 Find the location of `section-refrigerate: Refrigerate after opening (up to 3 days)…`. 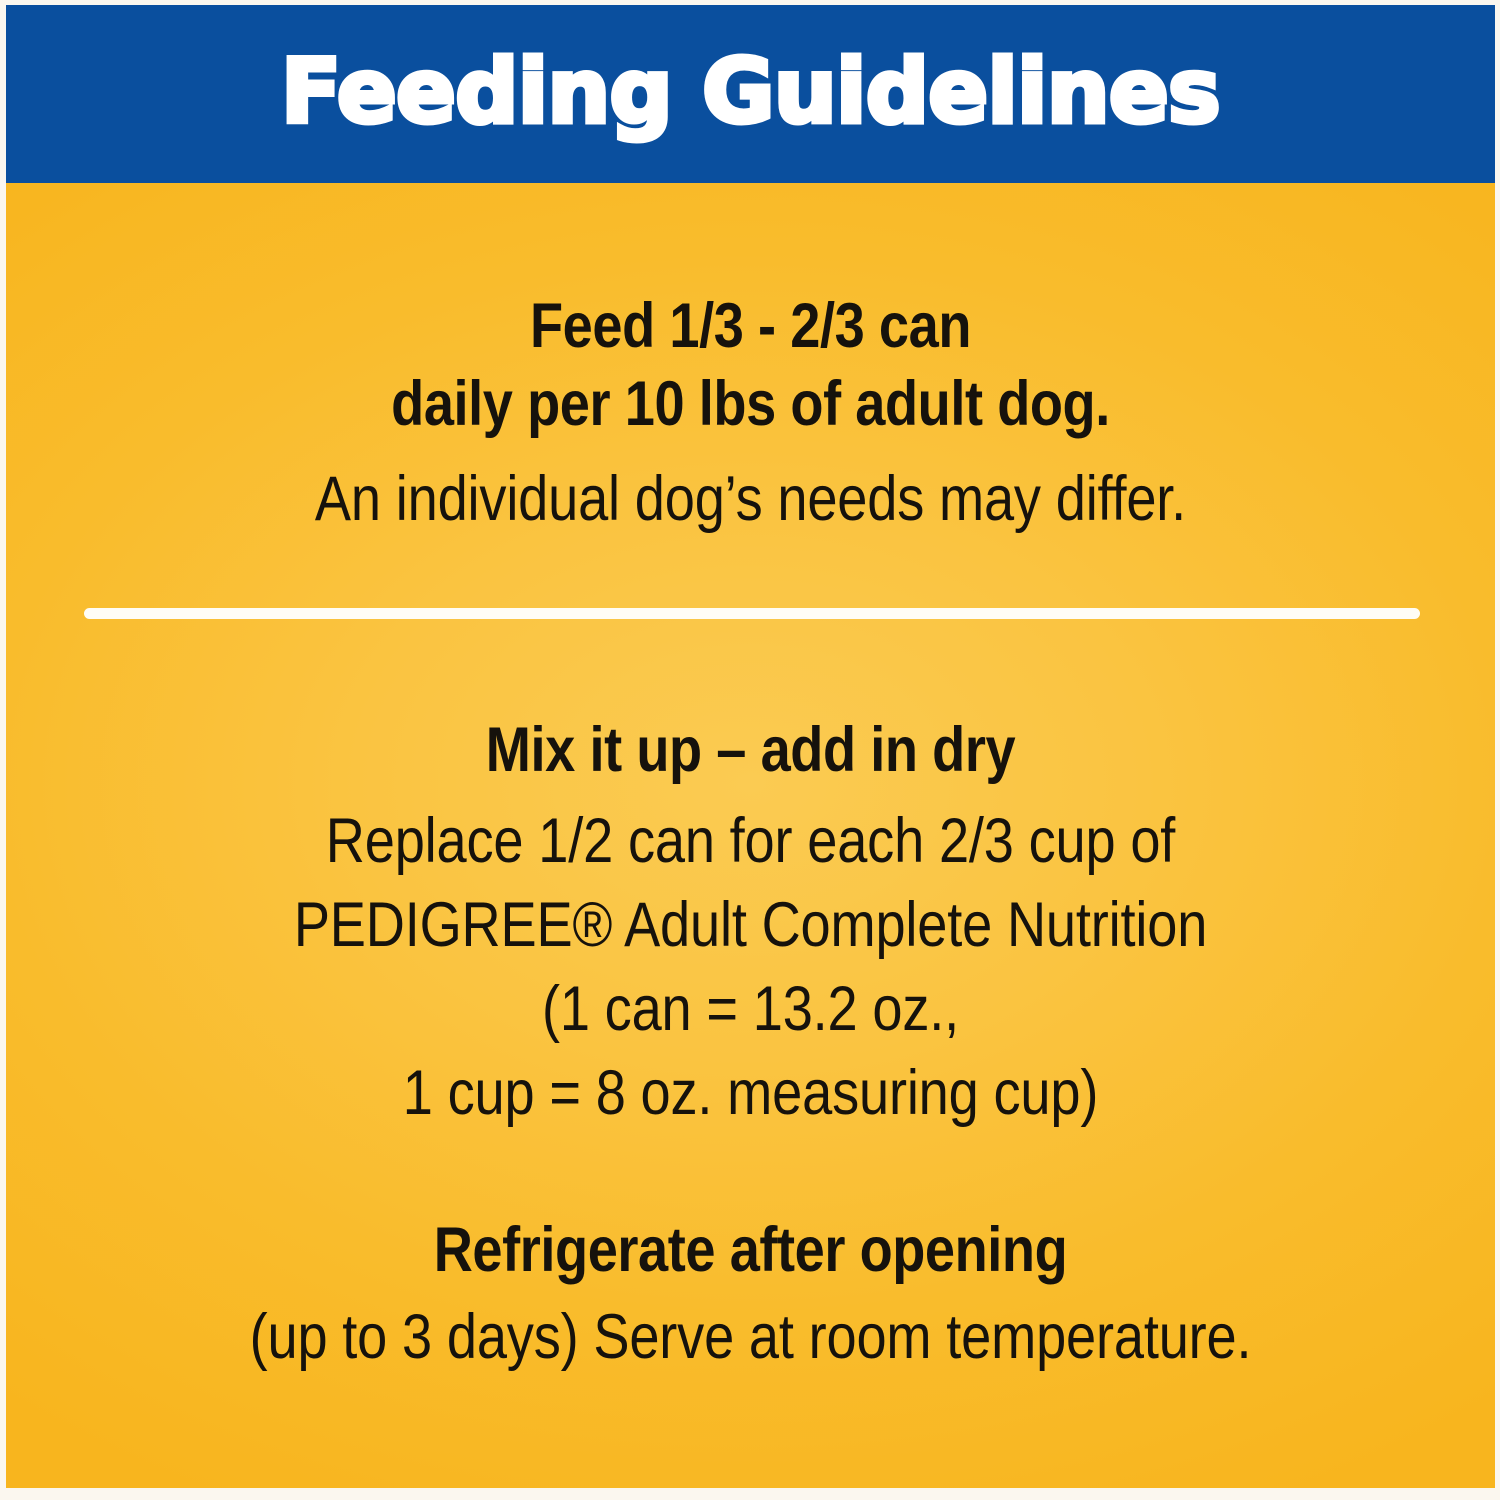

section-refrigerate: Refrigerate after opening (up to 3 days)… is located at coordinates (750, 1295).